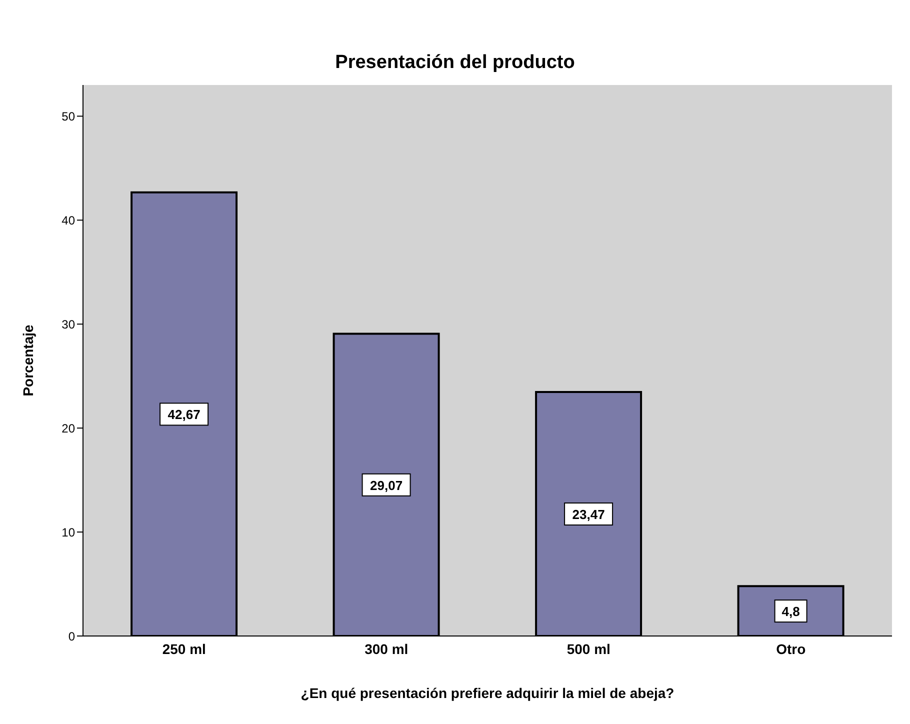 This screenshot has width=910, height=724. Describe the element at coordinates (791, 612) in the screenshot. I see `data-label: 4,8` at that location.